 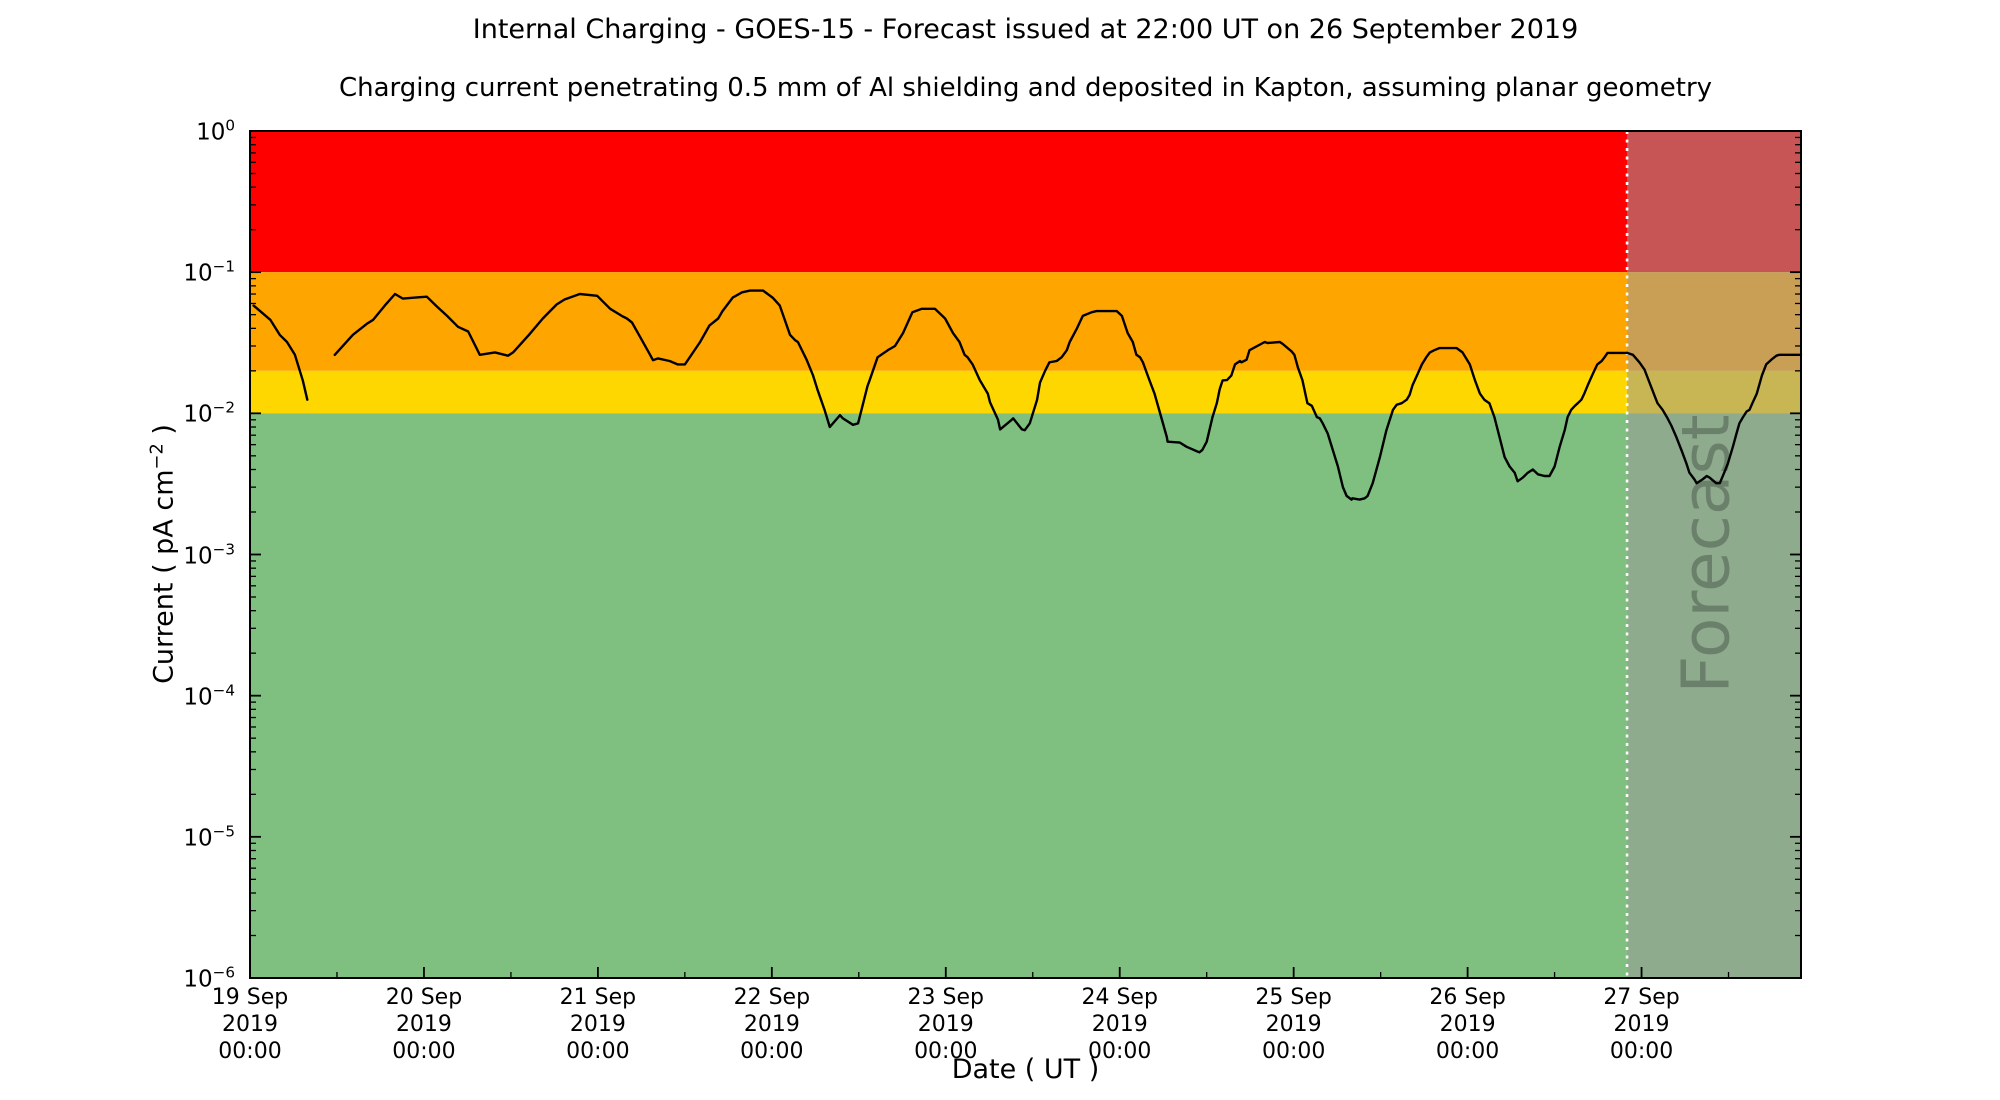 What do you see at coordinates (164, 576) in the screenshot?
I see `y-axis-label-text: Current ( pA cm` at bounding box center [164, 576].